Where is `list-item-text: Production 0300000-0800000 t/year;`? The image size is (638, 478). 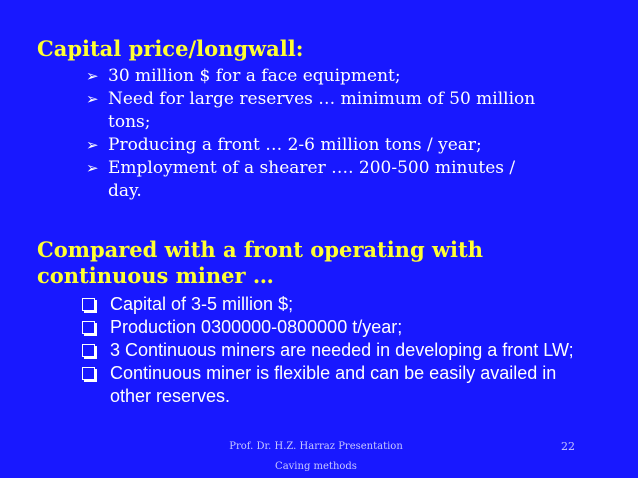 list-item-text: Production 0300000-0800000 t/year; is located at coordinates (256, 327).